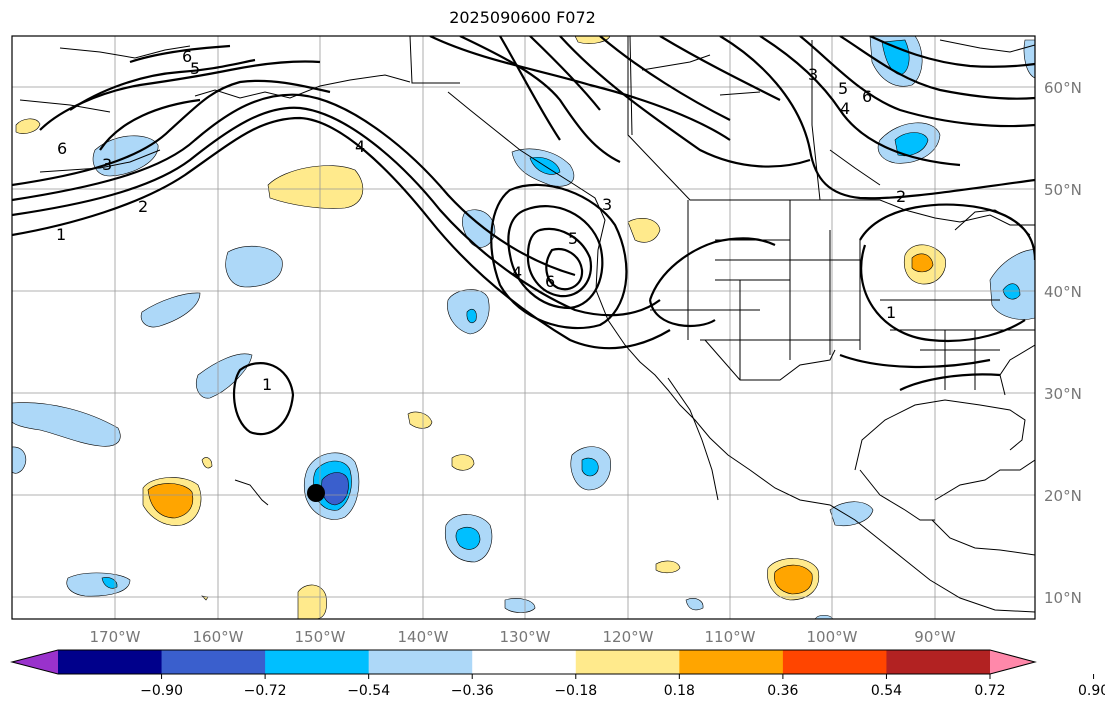 The height and width of the screenshot is (712, 1105). I want to click on storm-position-marker, so click(316, 493).